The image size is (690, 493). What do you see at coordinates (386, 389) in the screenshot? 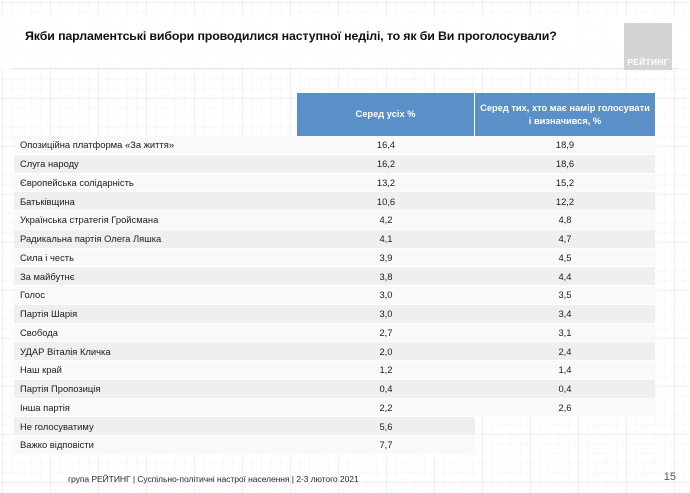
I see `row-among-all-value: 0,4` at bounding box center [386, 389].